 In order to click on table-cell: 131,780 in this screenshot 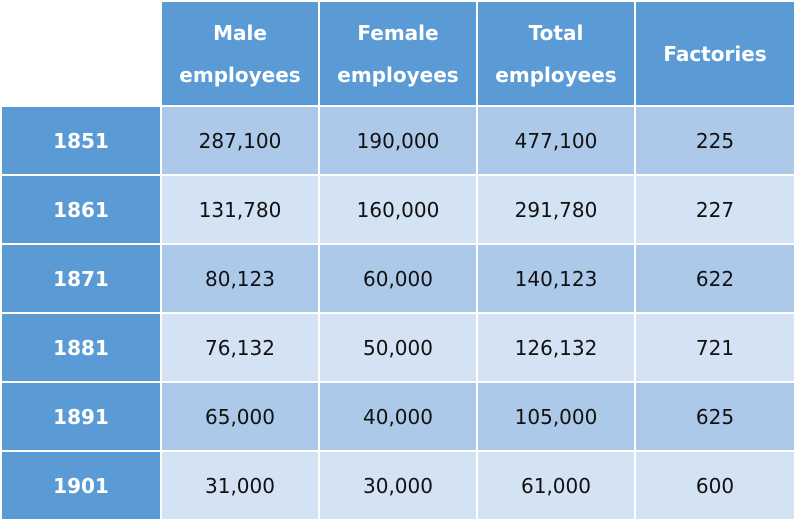, I will do `click(240, 209)`.